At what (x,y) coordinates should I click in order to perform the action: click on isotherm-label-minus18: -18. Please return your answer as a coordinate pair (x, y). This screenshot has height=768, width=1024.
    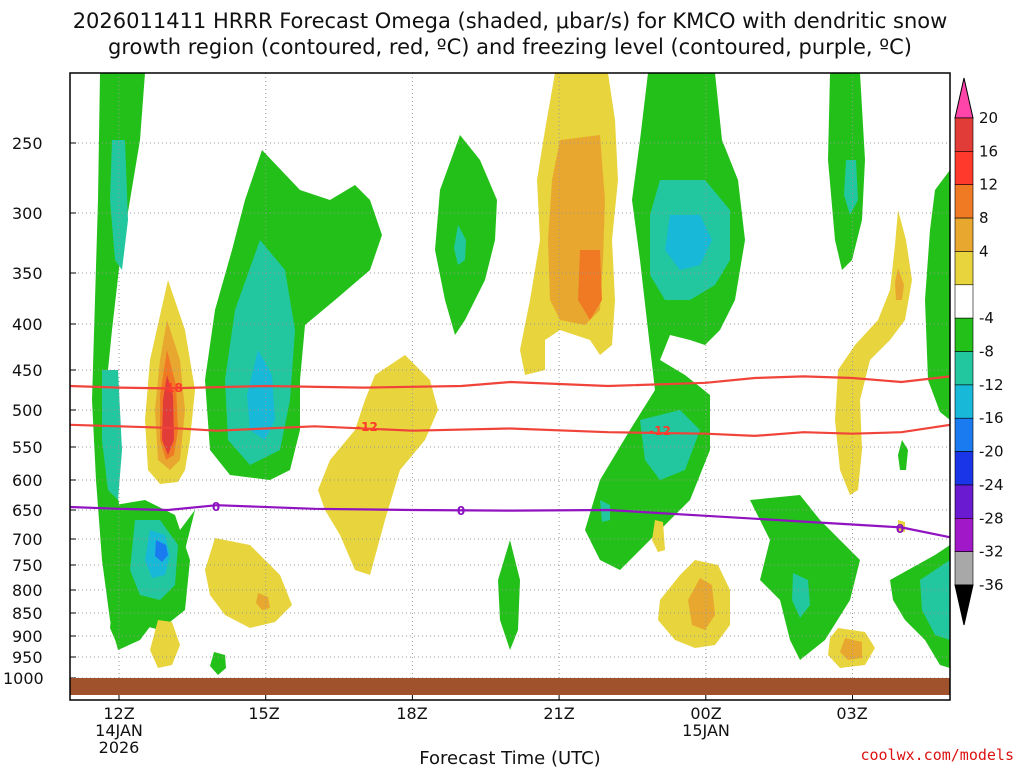
    Looking at the image, I should click on (172, 388).